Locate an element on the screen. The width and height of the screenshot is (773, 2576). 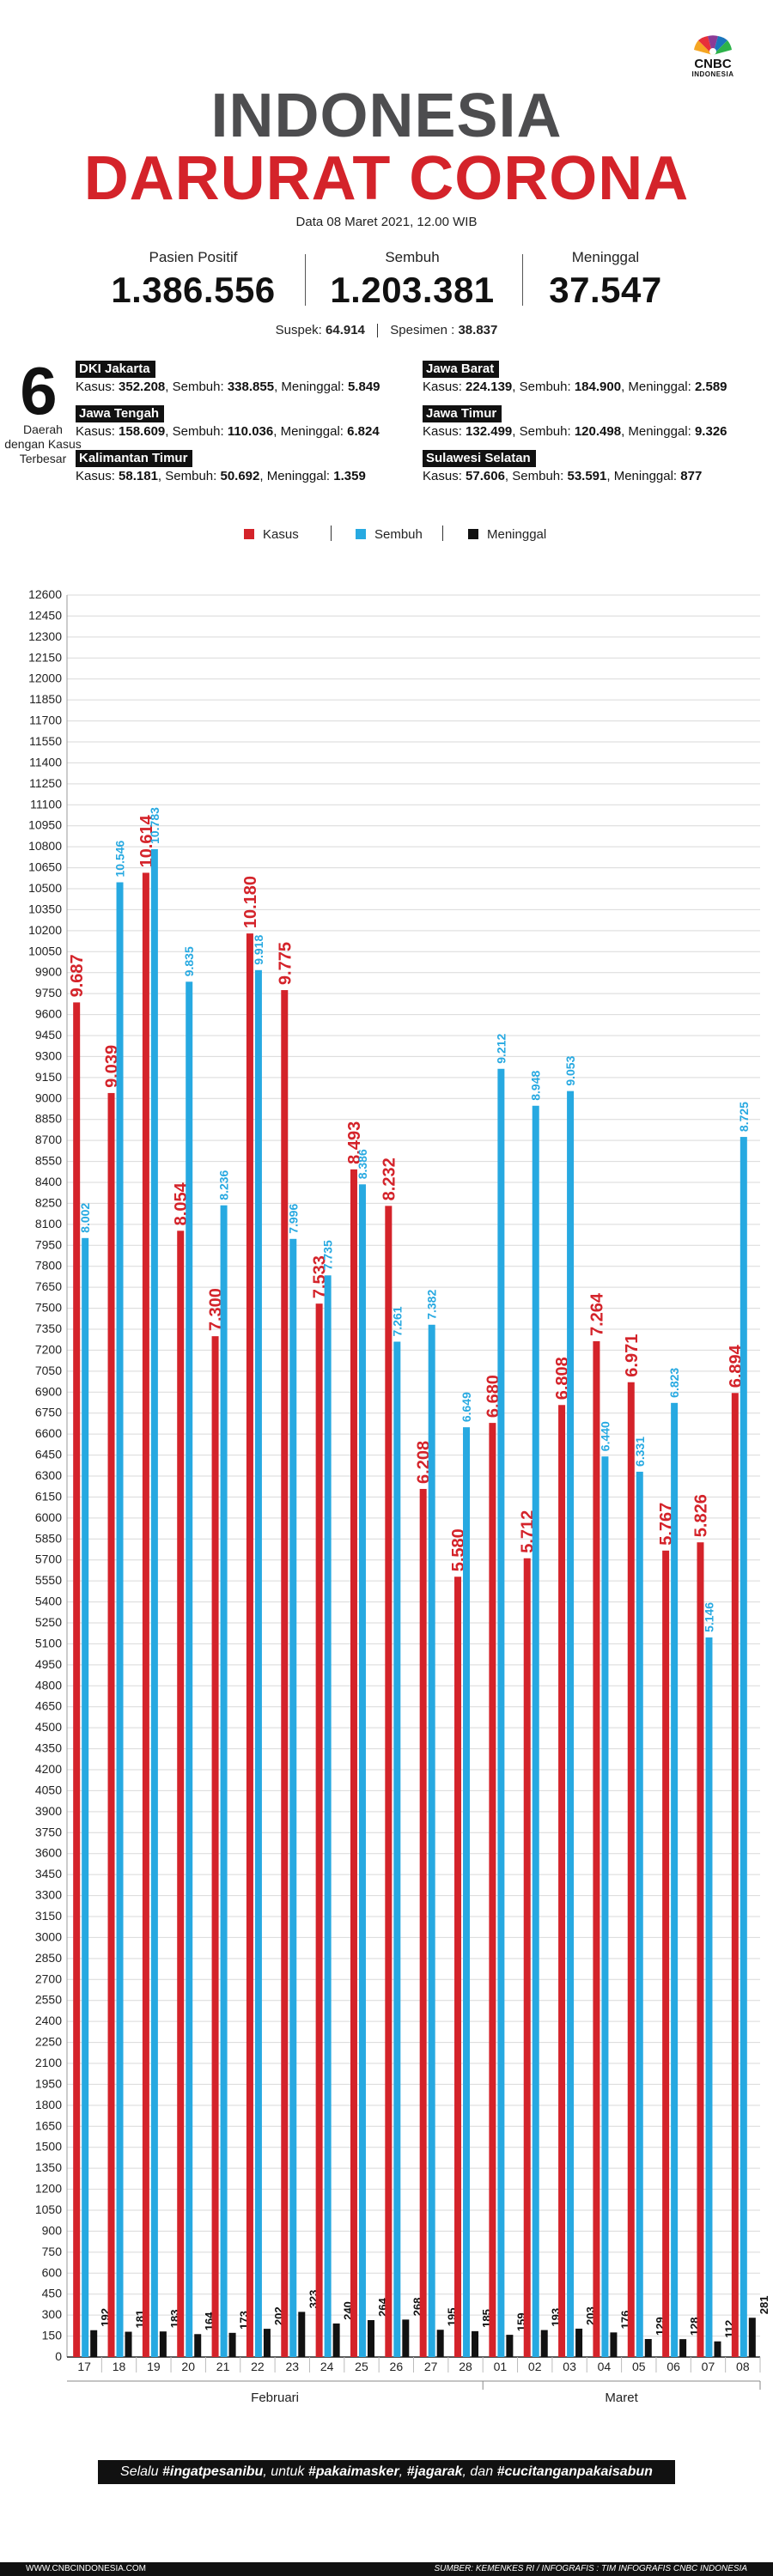
y-tick-label: 5100 is located at coordinates (48, 1642).